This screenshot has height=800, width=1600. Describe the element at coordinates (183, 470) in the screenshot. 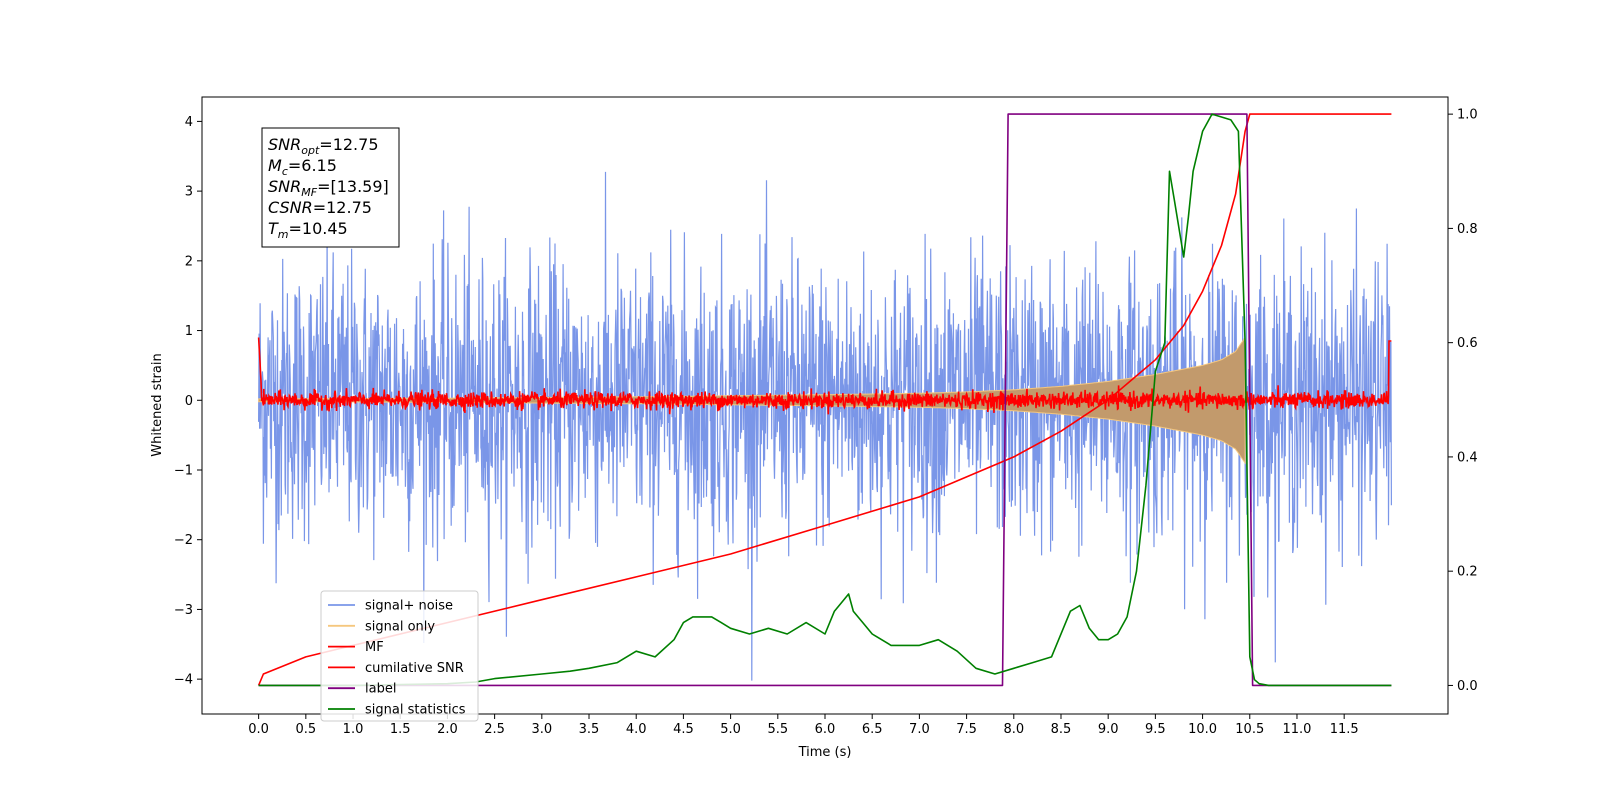

I see `y-tick-label: −1` at that location.